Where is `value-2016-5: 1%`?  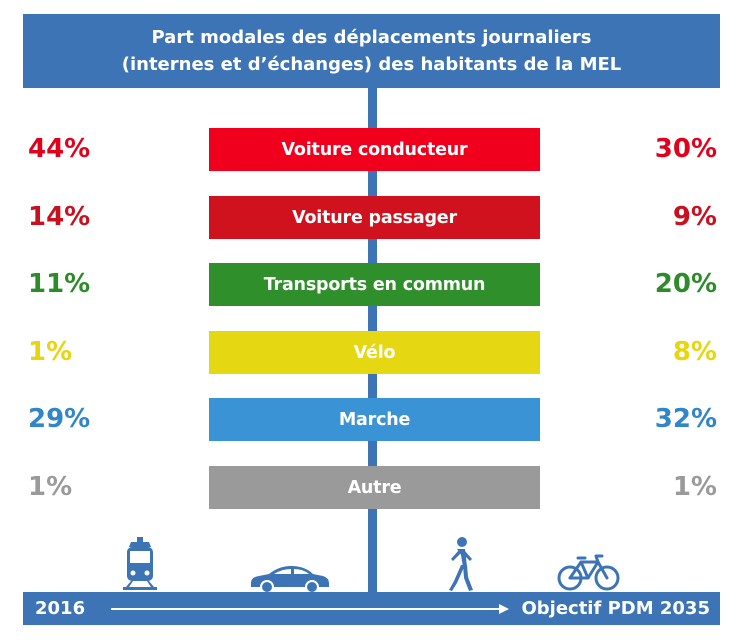
value-2016-5: 1% is located at coordinates (50, 487).